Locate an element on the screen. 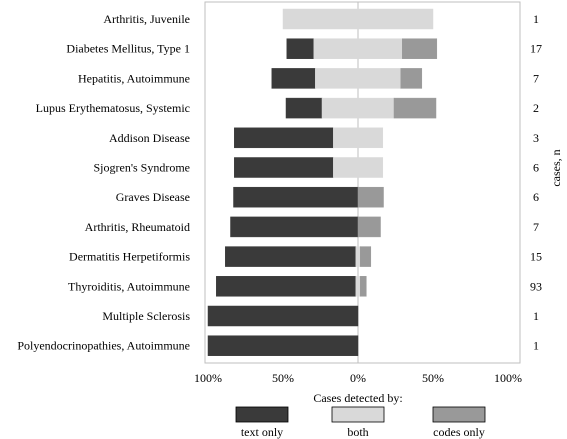  right-axis-label: cases, n is located at coordinates (556, 167).